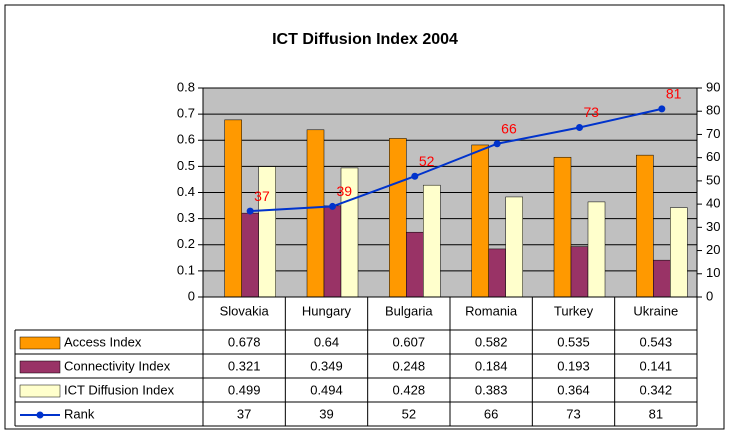  I want to click on table-value: 0.428, so click(409, 389).